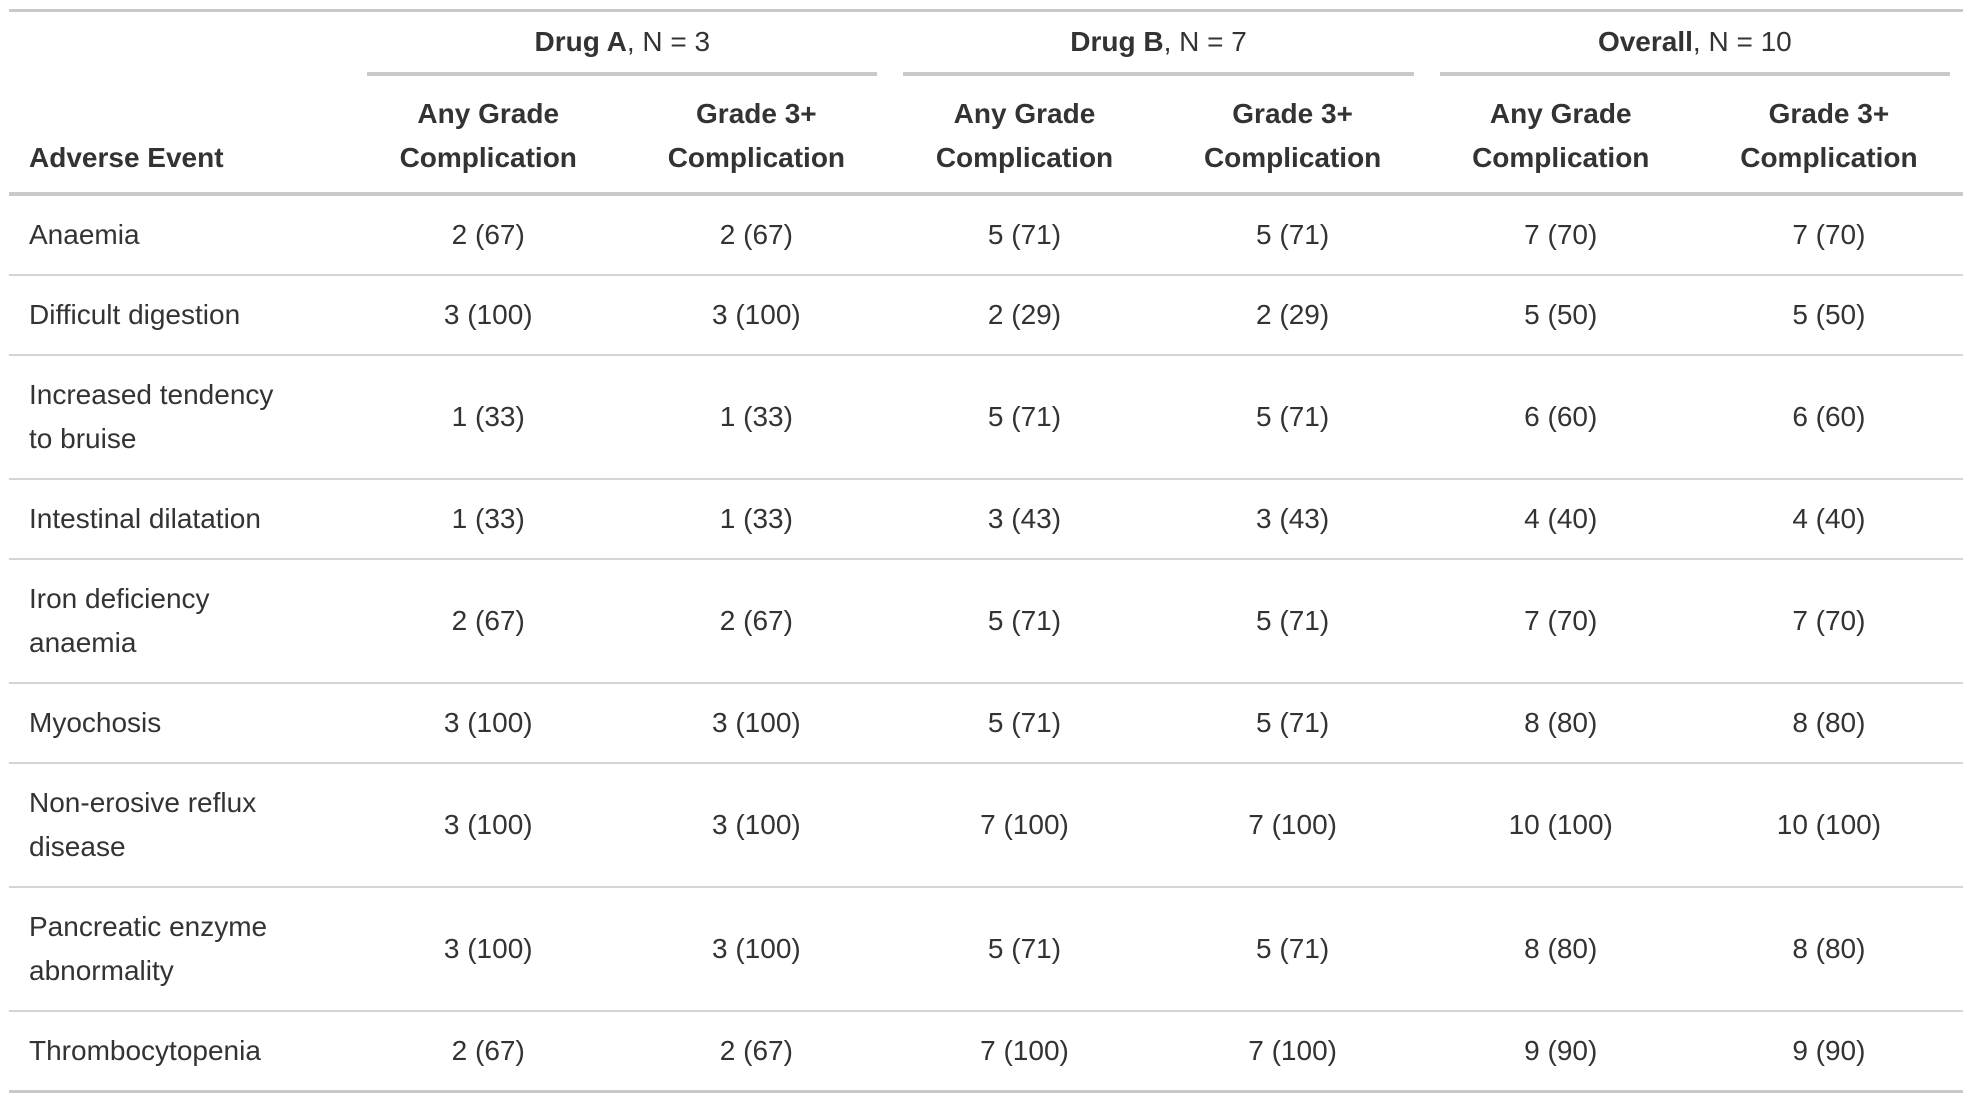 The width and height of the screenshot is (1972, 1111). What do you see at coordinates (668, 41) in the screenshot?
I see `spanner-drug-a-n: , N = 3` at bounding box center [668, 41].